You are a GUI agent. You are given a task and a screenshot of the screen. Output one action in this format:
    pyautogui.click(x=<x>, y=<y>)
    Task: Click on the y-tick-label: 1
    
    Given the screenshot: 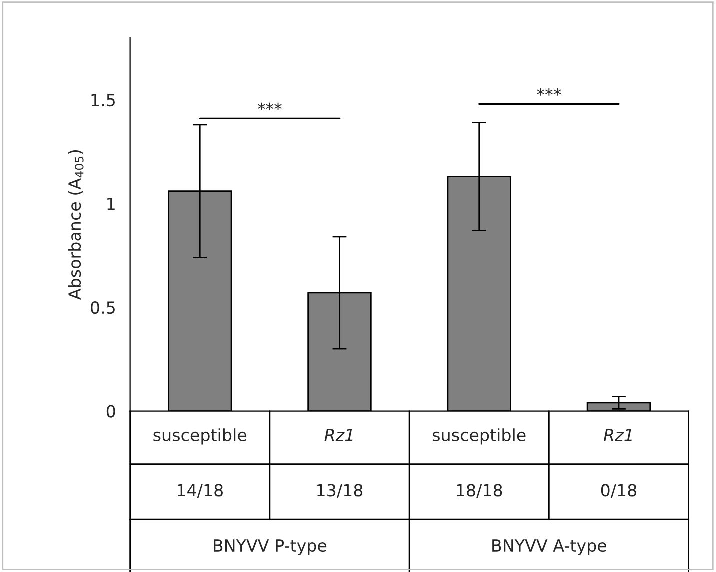 What is the action you would take?
    pyautogui.click(x=111, y=204)
    